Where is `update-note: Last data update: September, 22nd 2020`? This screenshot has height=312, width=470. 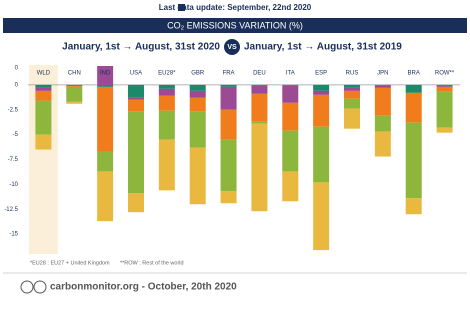
update-note: Last data update: September, 22nd 2020 is located at coordinates (235, 7).